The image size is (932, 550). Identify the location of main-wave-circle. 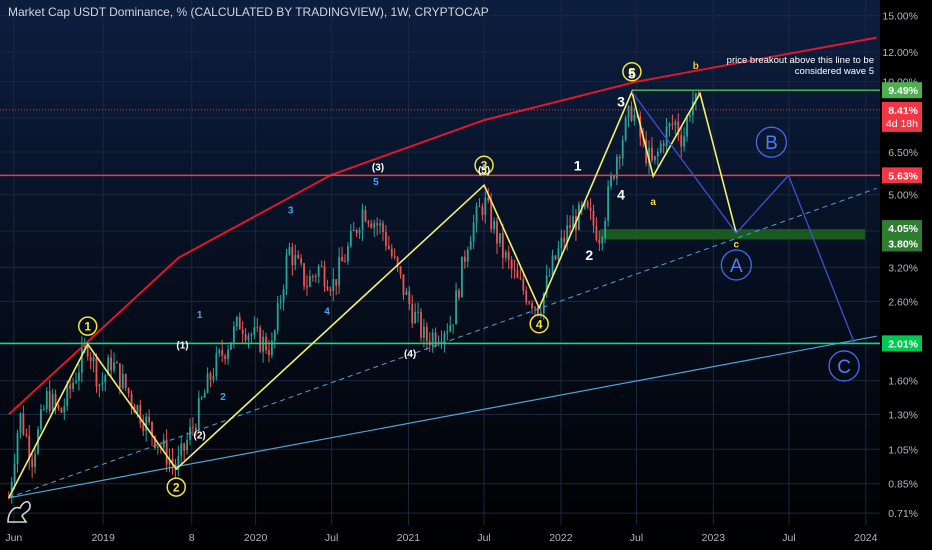
(484, 165).